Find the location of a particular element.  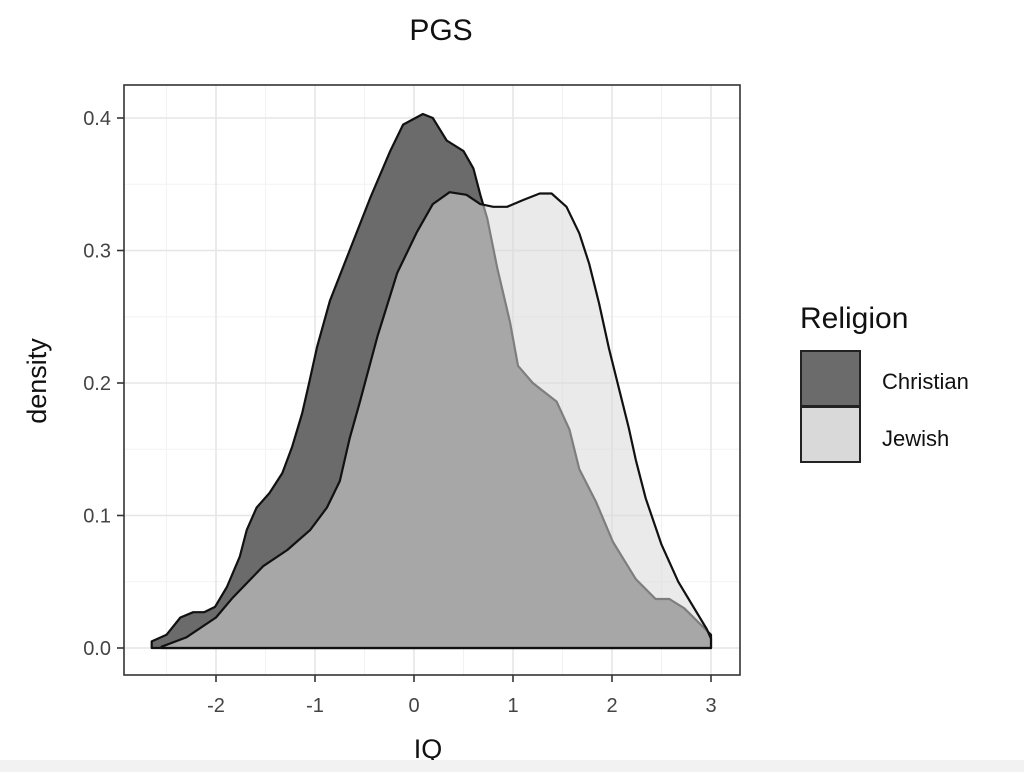

y-tick-label: 0.1 is located at coordinates (97, 517).